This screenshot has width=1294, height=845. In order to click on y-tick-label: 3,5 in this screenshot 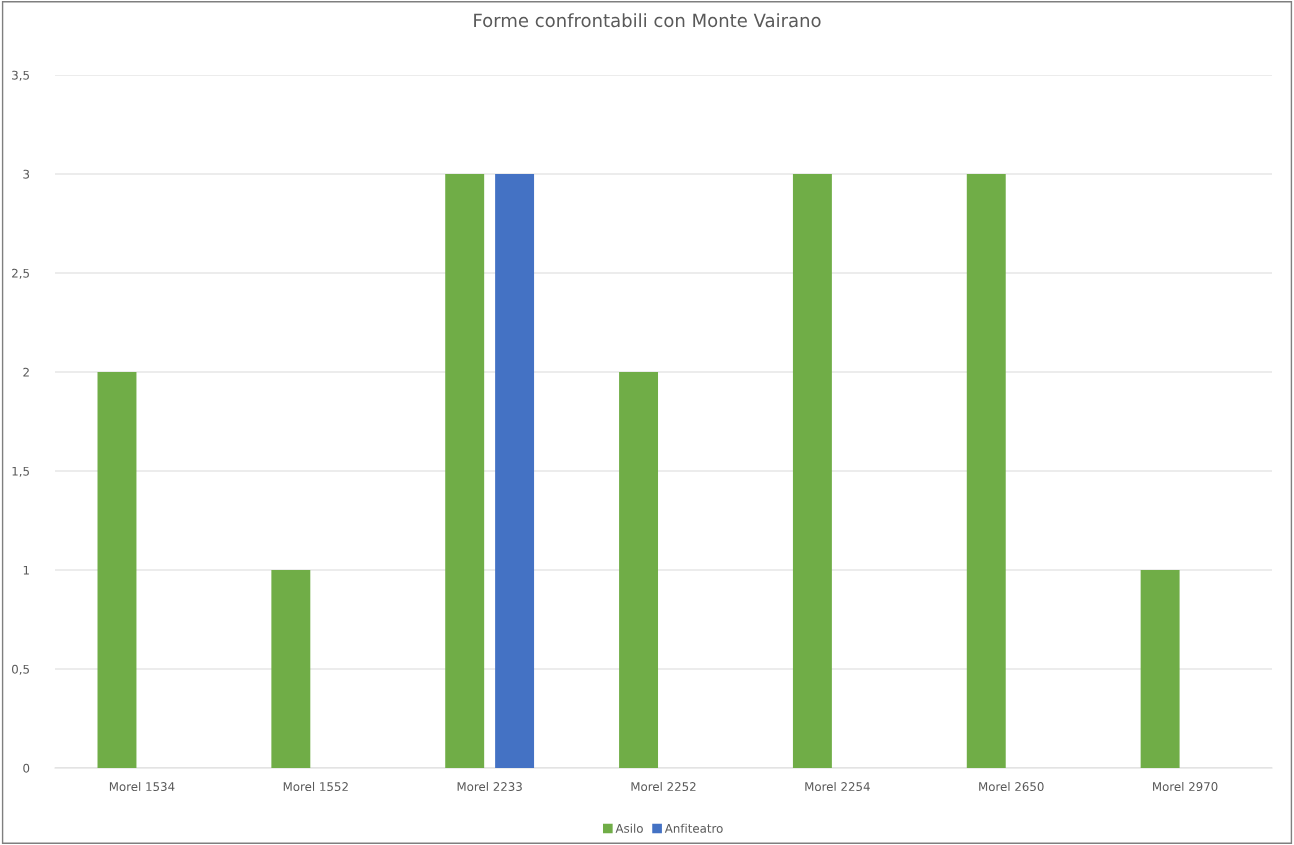, I will do `click(20, 75)`.